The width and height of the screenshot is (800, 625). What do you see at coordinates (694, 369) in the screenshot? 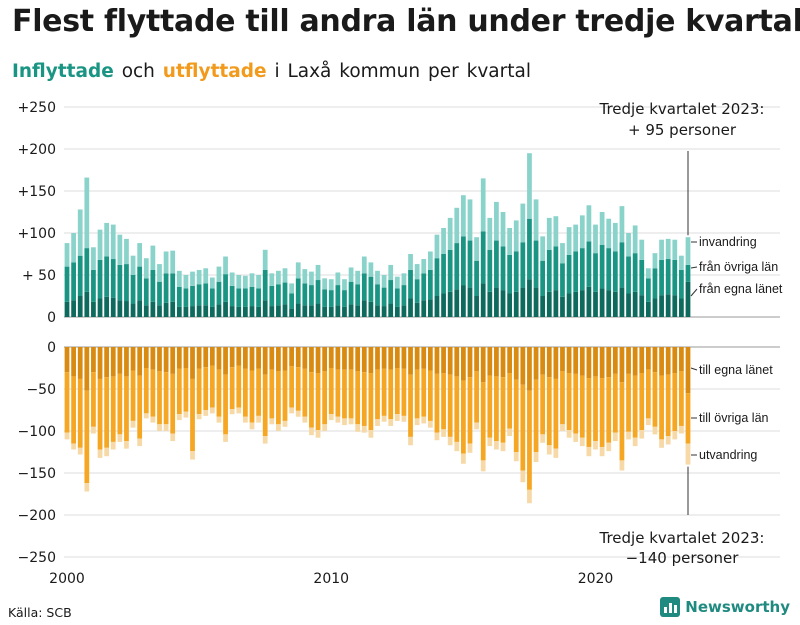
I see `series-label-leader` at bounding box center [694, 369].